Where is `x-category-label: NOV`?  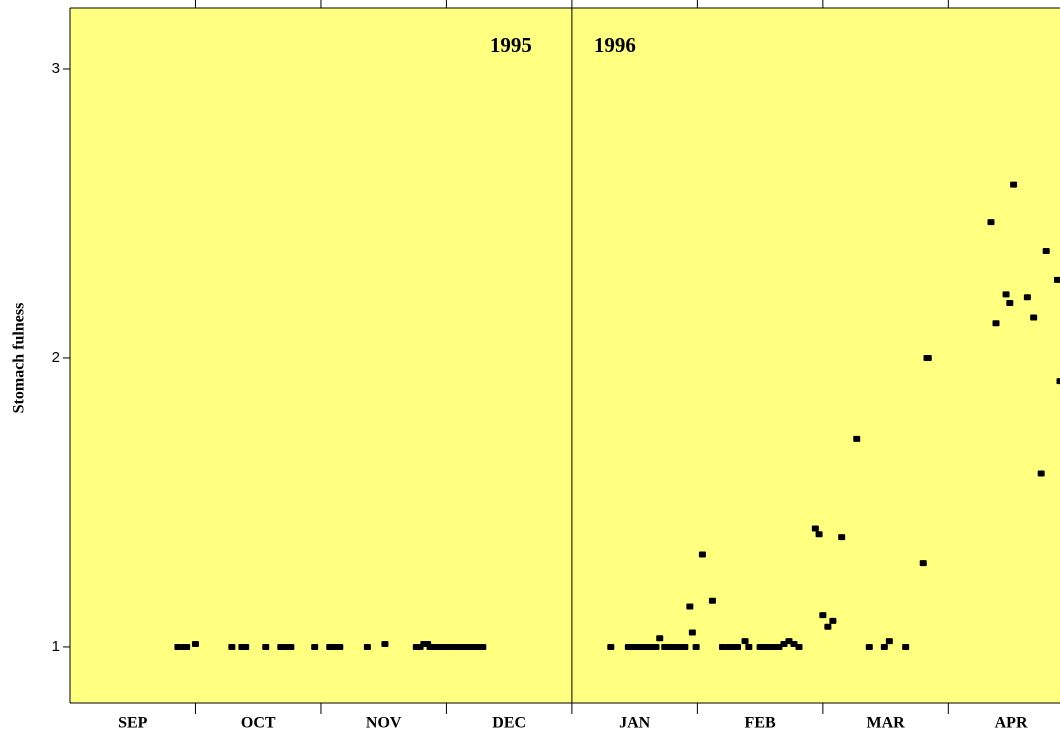
x-category-label: NOV is located at coordinates (384, 723).